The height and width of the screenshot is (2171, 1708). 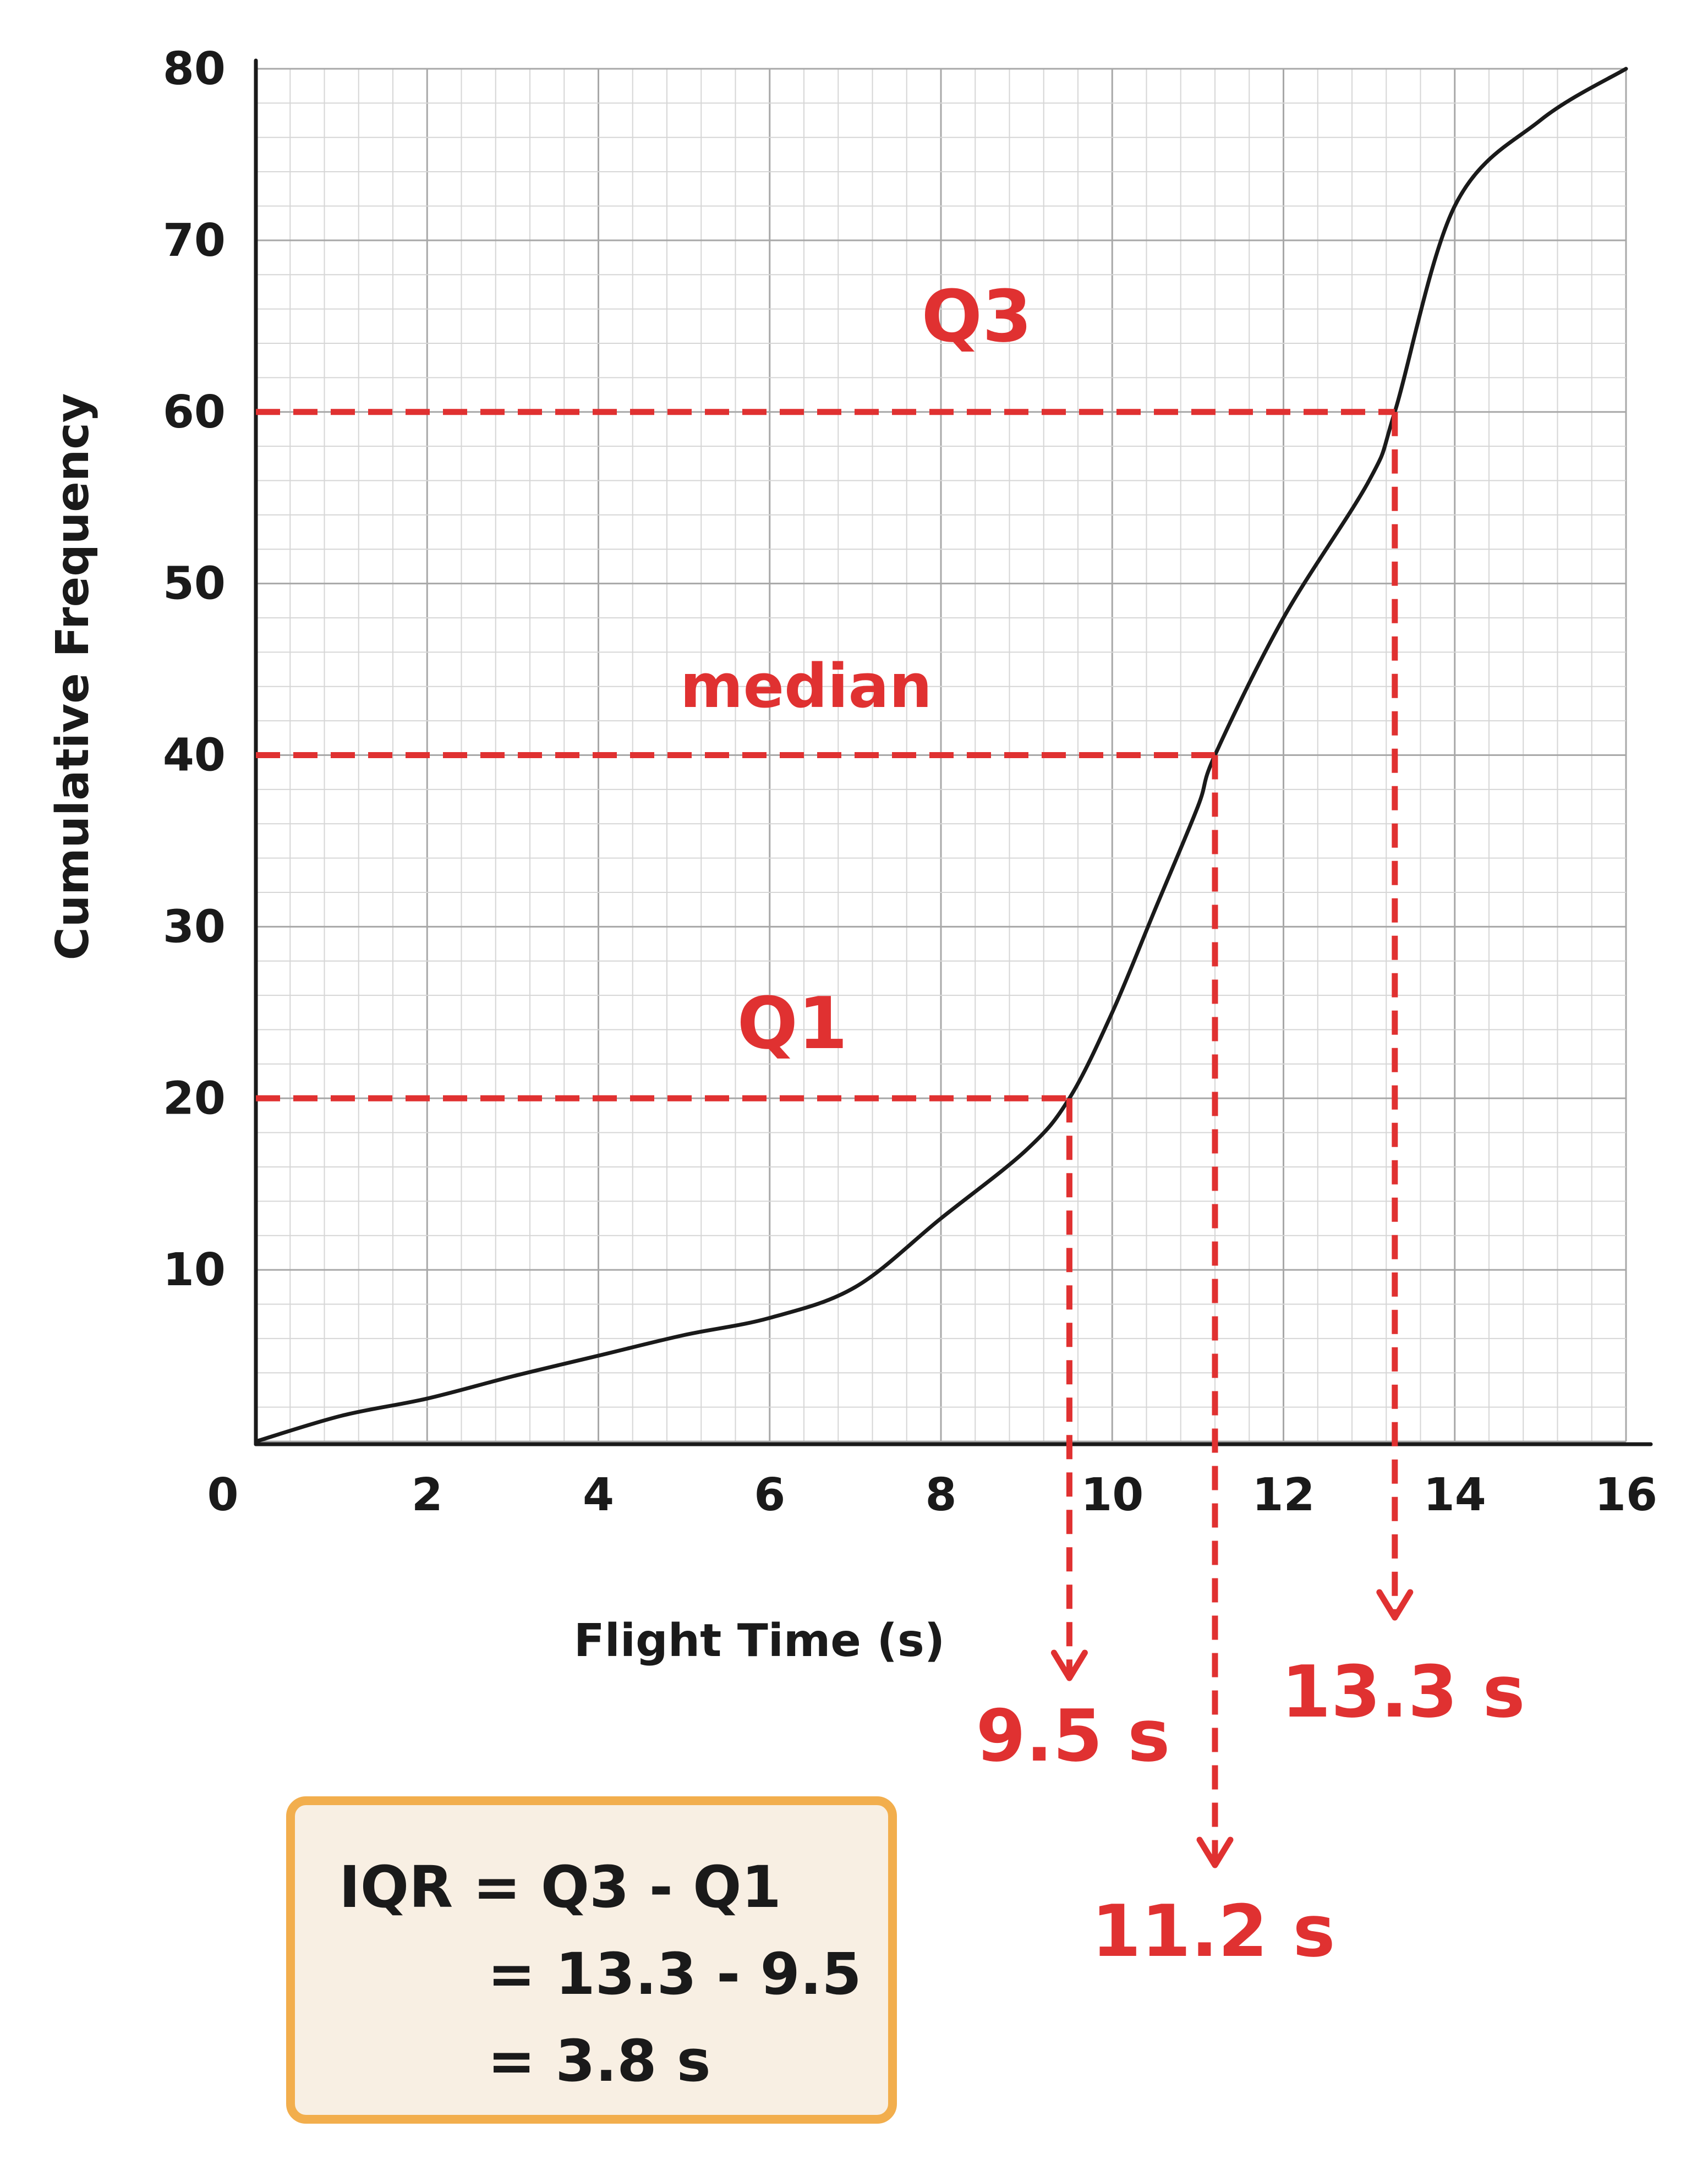 What do you see at coordinates (1213, 1931) in the screenshot?
I see `quartile-value-label: 11.2 s` at bounding box center [1213, 1931].